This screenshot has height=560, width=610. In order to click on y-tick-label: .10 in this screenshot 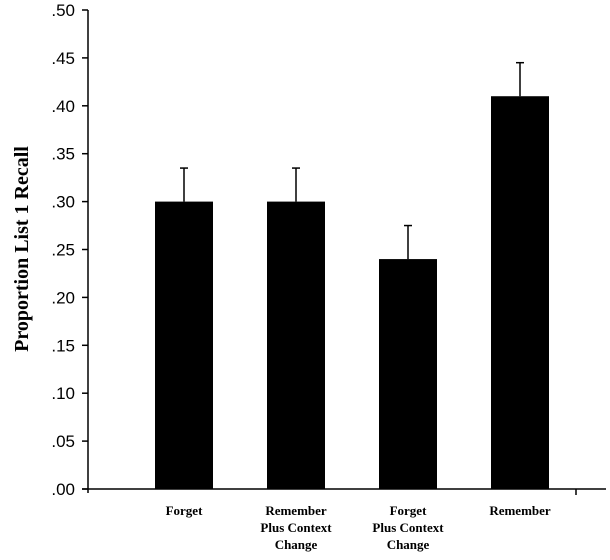, I will do `click(63, 393)`.